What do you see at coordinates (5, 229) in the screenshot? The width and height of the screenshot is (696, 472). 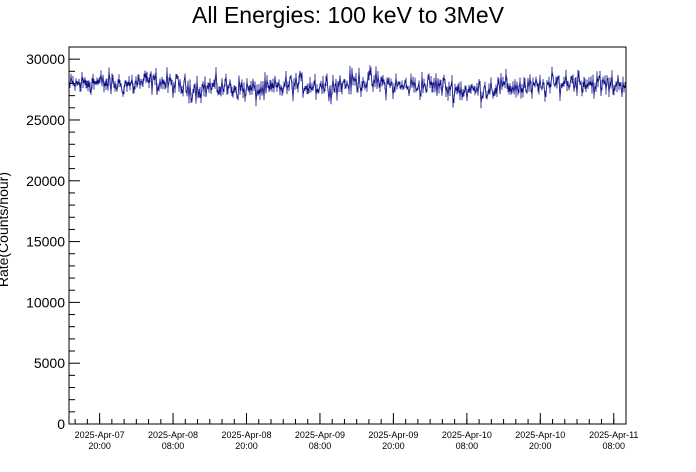 I see `y-axis-title: Rate(Counts/hour)` at bounding box center [5, 229].